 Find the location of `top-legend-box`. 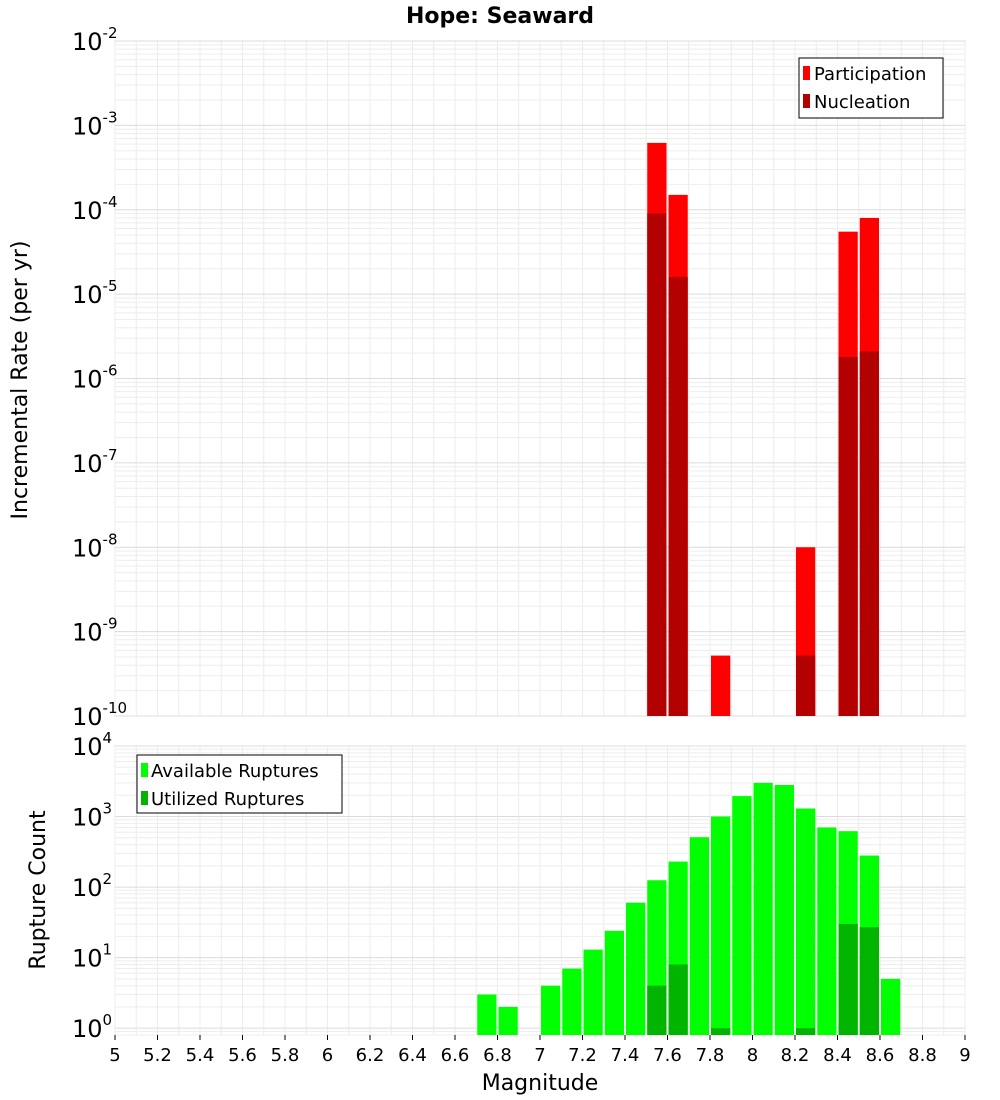

top-legend-box is located at coordinates (871, 88).